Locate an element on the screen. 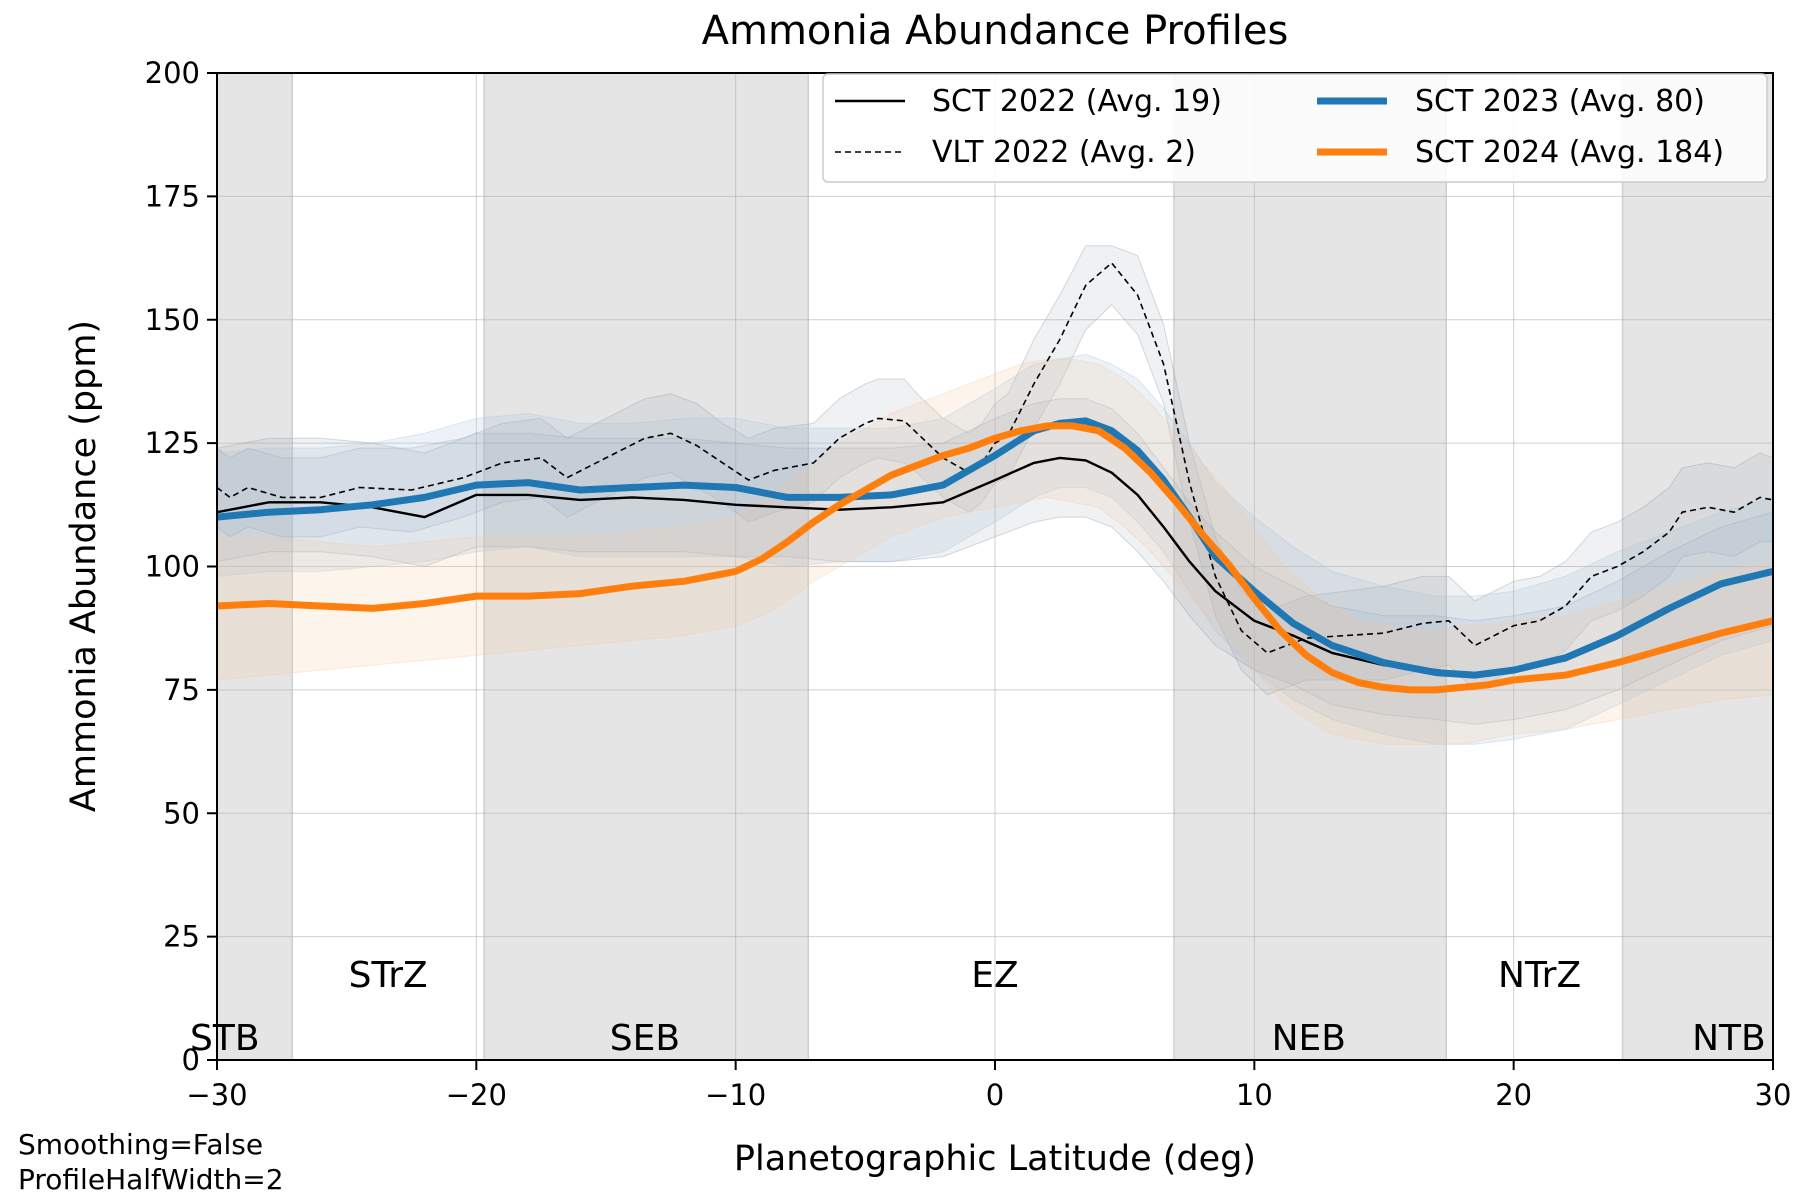 The width and height of the screenshot is (1800, 1200). y-tick-label: 200 is located at coordinates (172, 73).